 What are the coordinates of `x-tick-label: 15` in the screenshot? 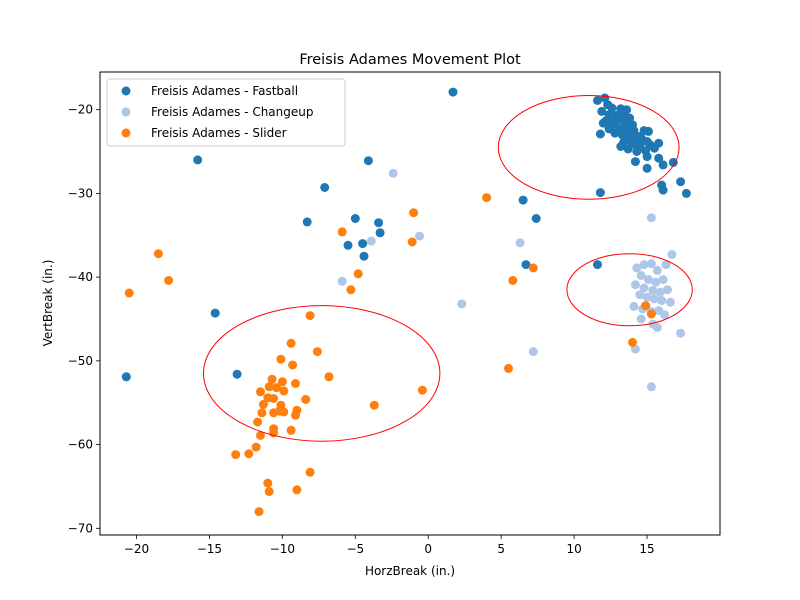 It's located at (646, 549).